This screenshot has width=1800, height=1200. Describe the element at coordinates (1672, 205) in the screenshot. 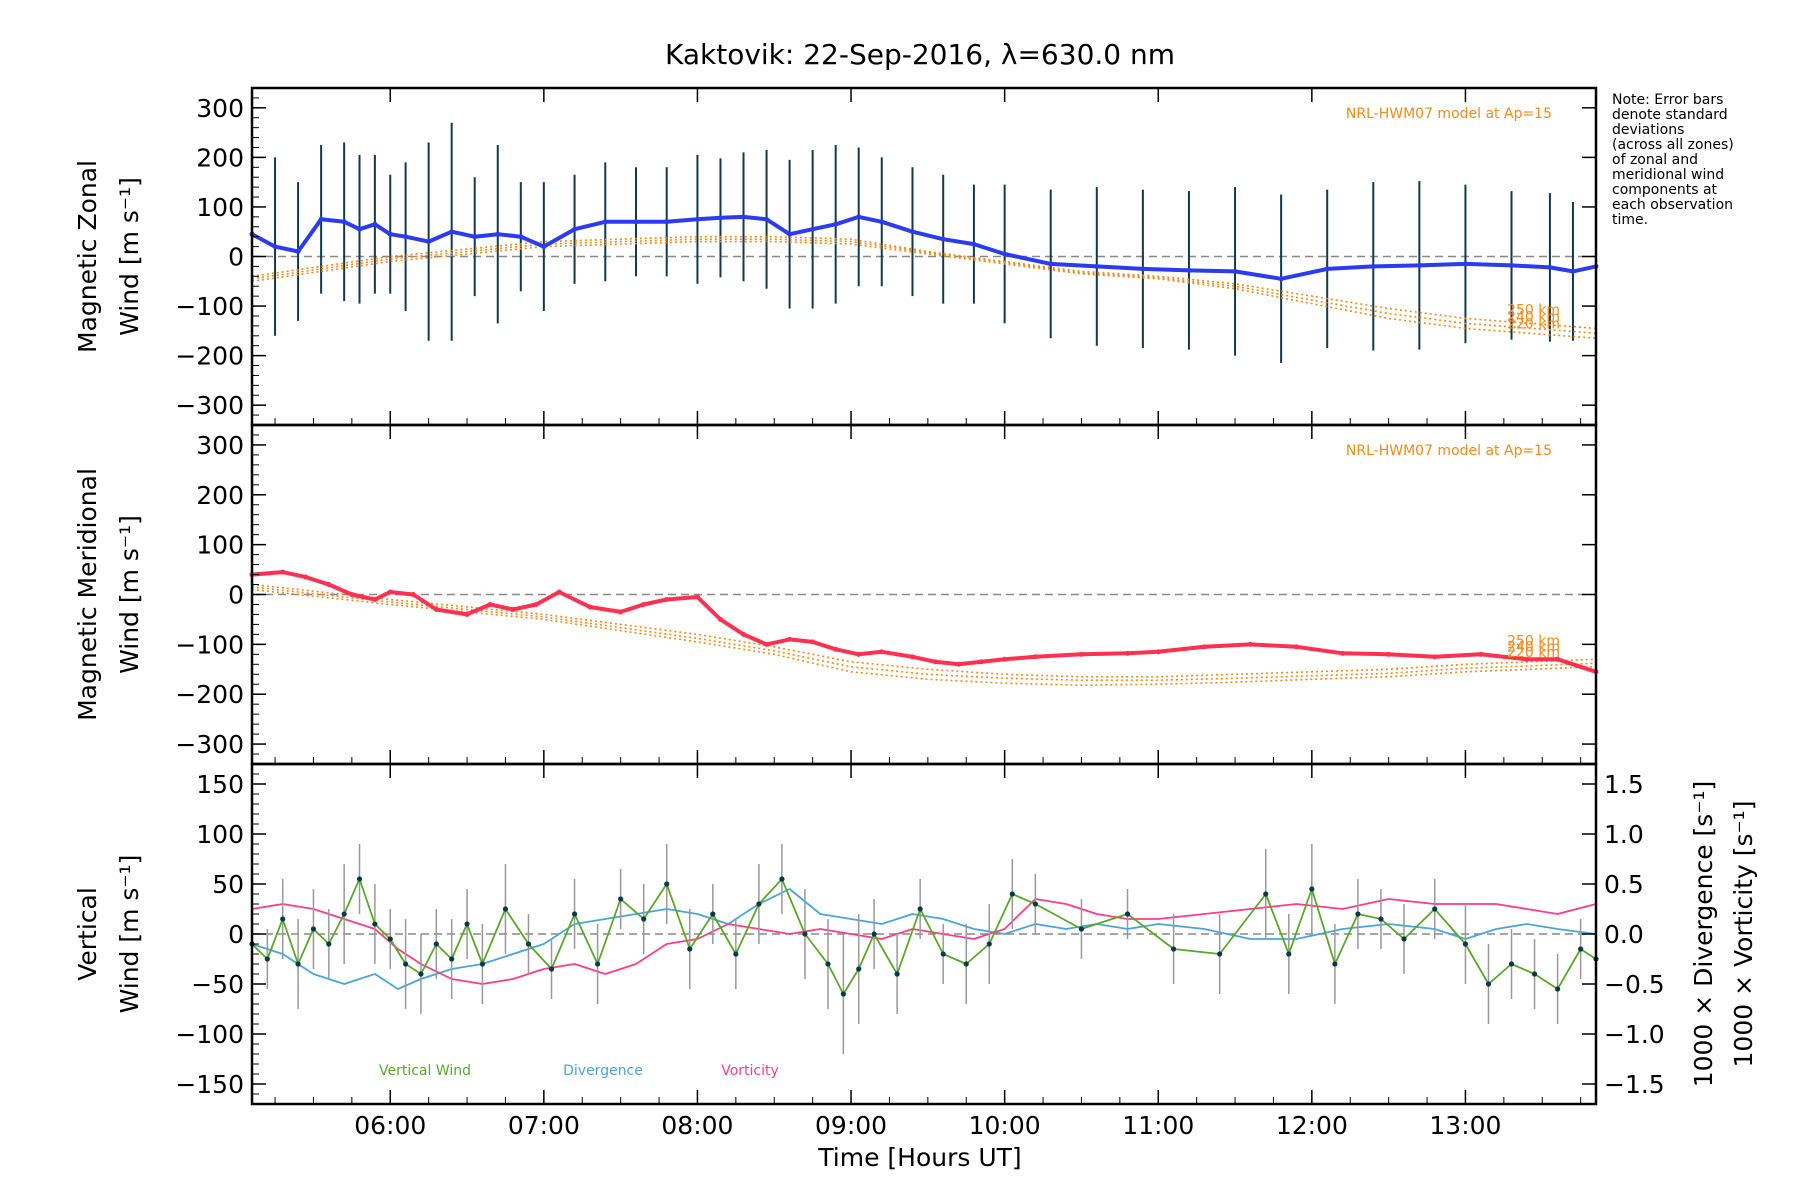

I see `note-line: each observation` at that location.